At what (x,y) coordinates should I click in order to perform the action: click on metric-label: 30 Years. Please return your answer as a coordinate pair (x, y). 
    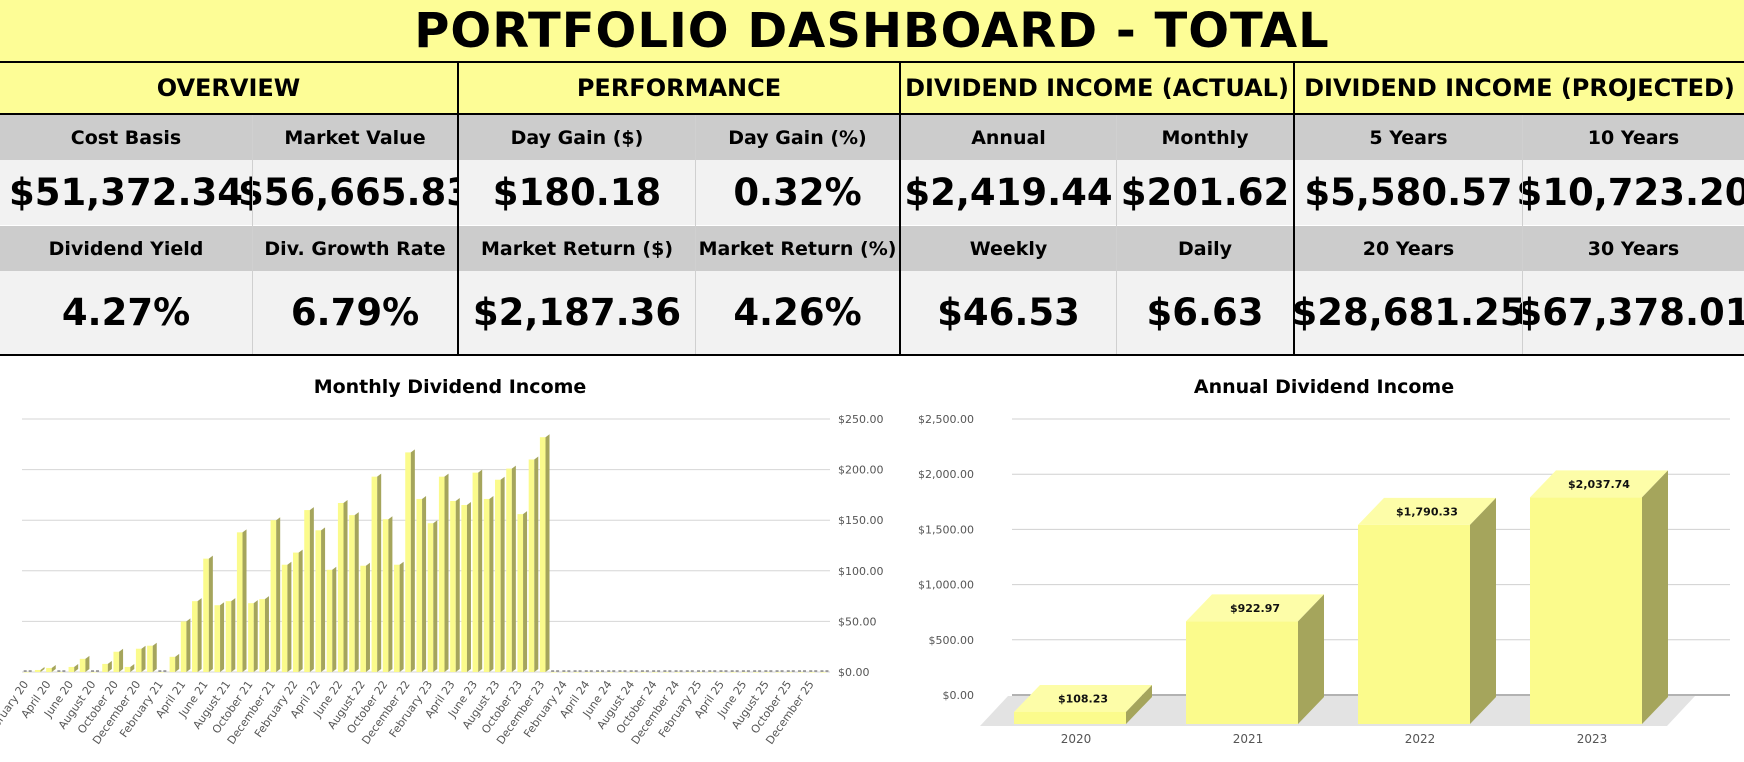
    Looking at the image, I should click on (1633, 248).